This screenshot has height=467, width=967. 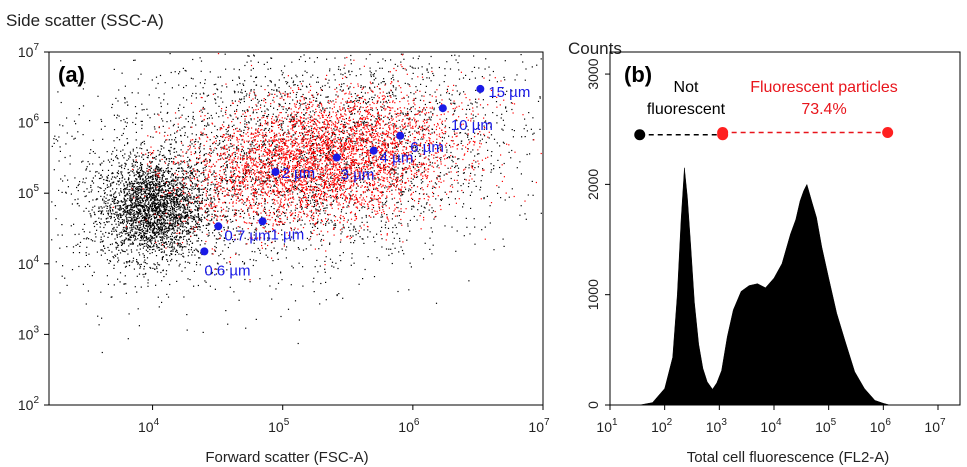 I want to click on y-tick-label: 0, so click(x=593, y=405).